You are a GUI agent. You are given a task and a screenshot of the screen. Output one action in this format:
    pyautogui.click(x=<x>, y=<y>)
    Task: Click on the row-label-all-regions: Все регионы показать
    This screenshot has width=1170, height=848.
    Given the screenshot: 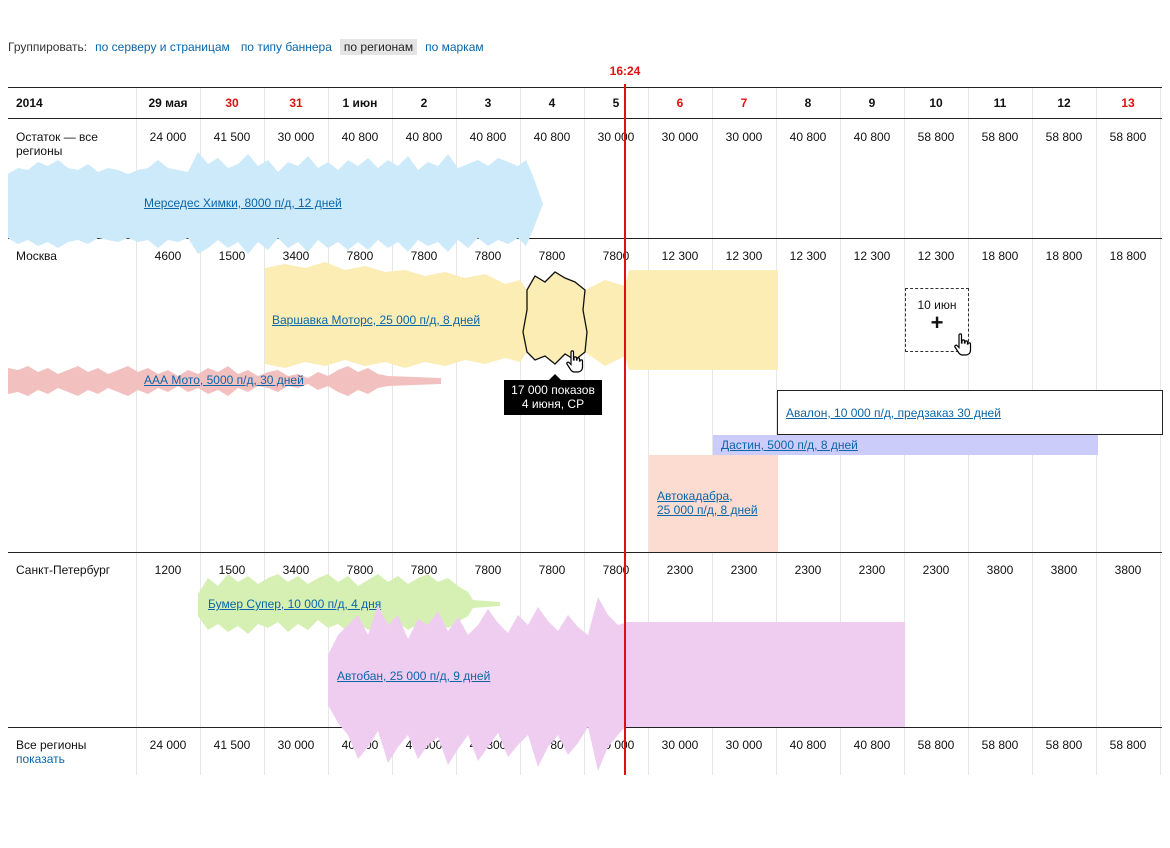 What is the action you would take?
    pyautogui.click(x=72, y=752)
    